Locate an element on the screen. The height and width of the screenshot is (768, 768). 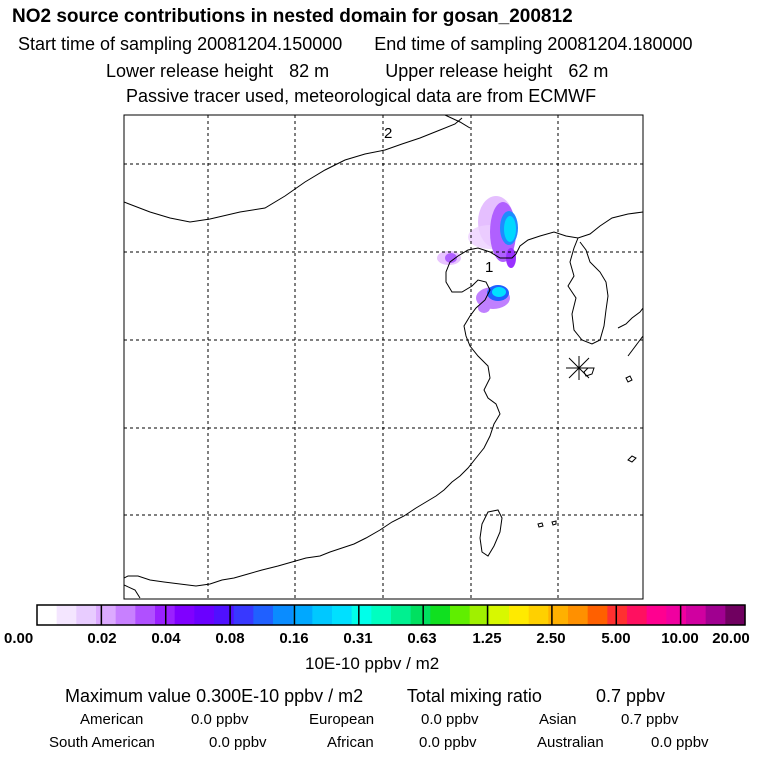
total-mixing-value: 0.7 ppbv is located at coordinates (630, 696).